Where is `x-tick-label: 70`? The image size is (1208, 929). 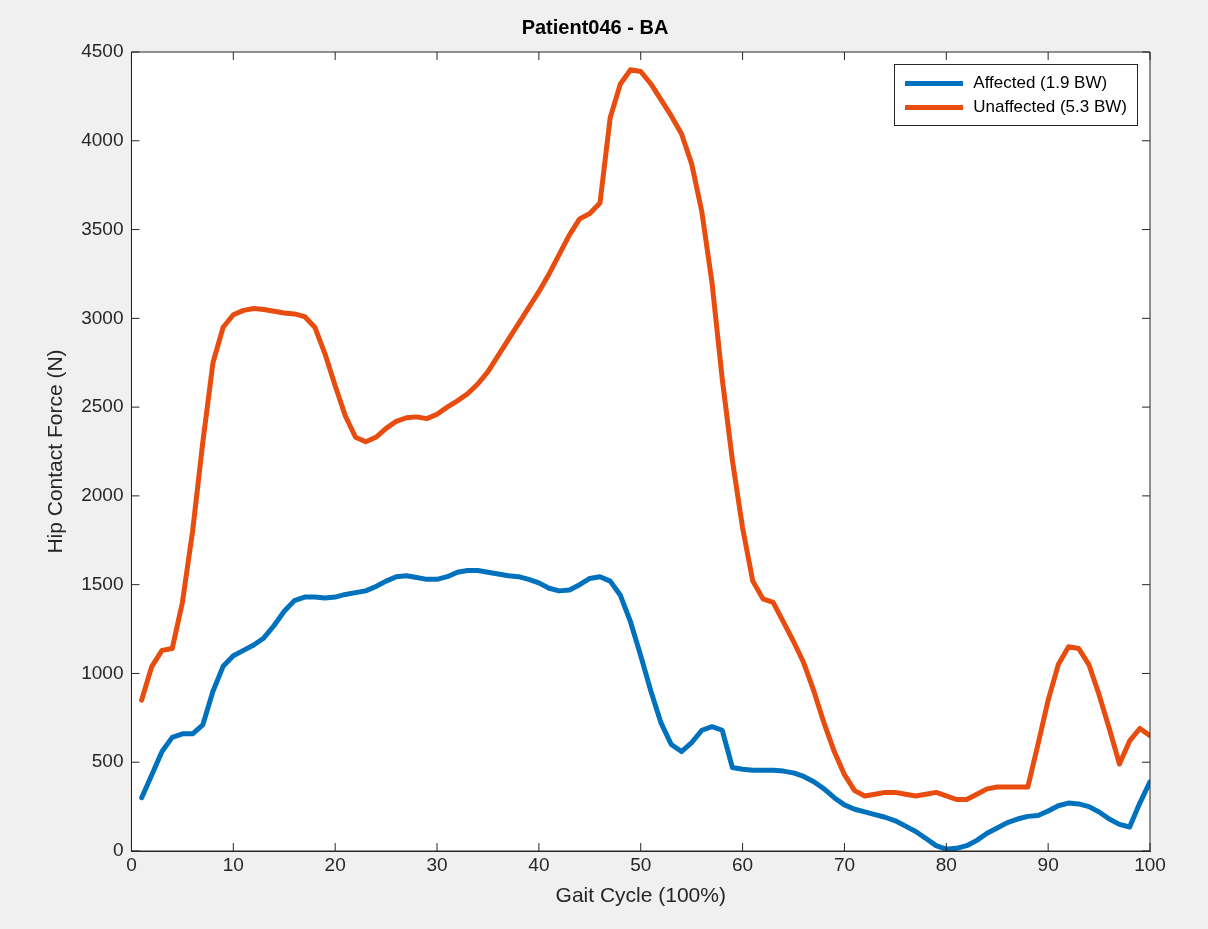
x-tick-label: 70 is located at coordinates (844, 864).